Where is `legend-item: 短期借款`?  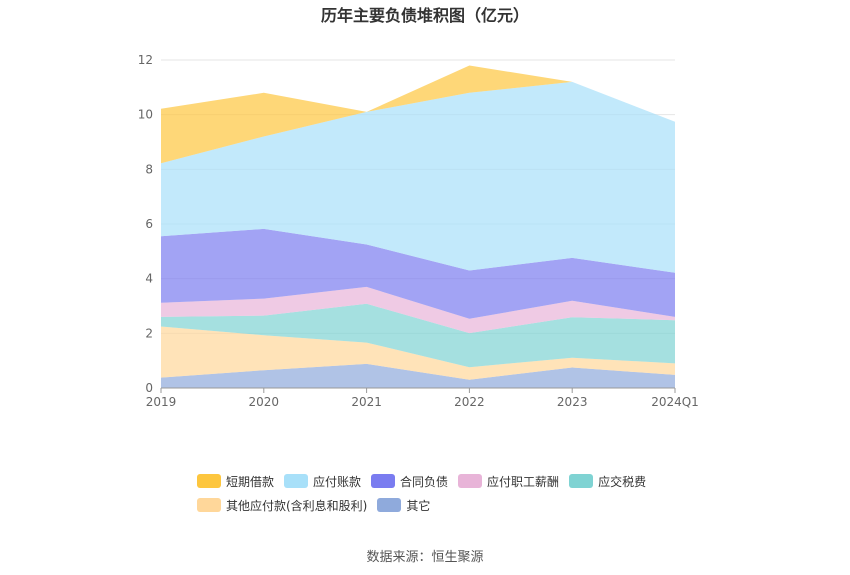
legend-item: 短期借款 is located at coordinates (235, 481).